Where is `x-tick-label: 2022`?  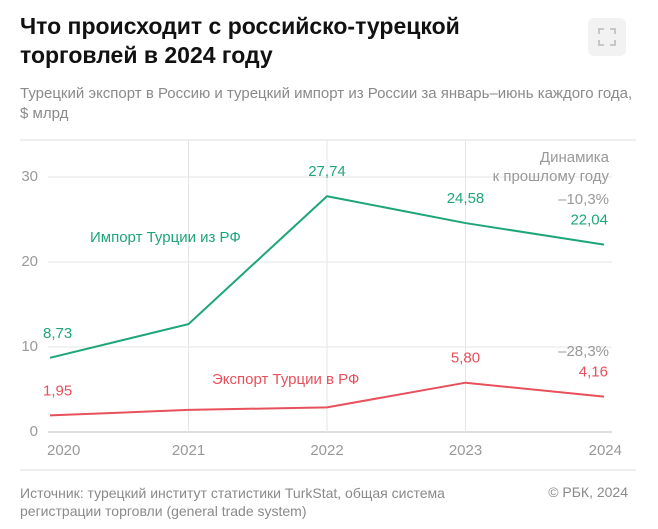 x-tick-label: 2022 is located at coordinates (326, 450).